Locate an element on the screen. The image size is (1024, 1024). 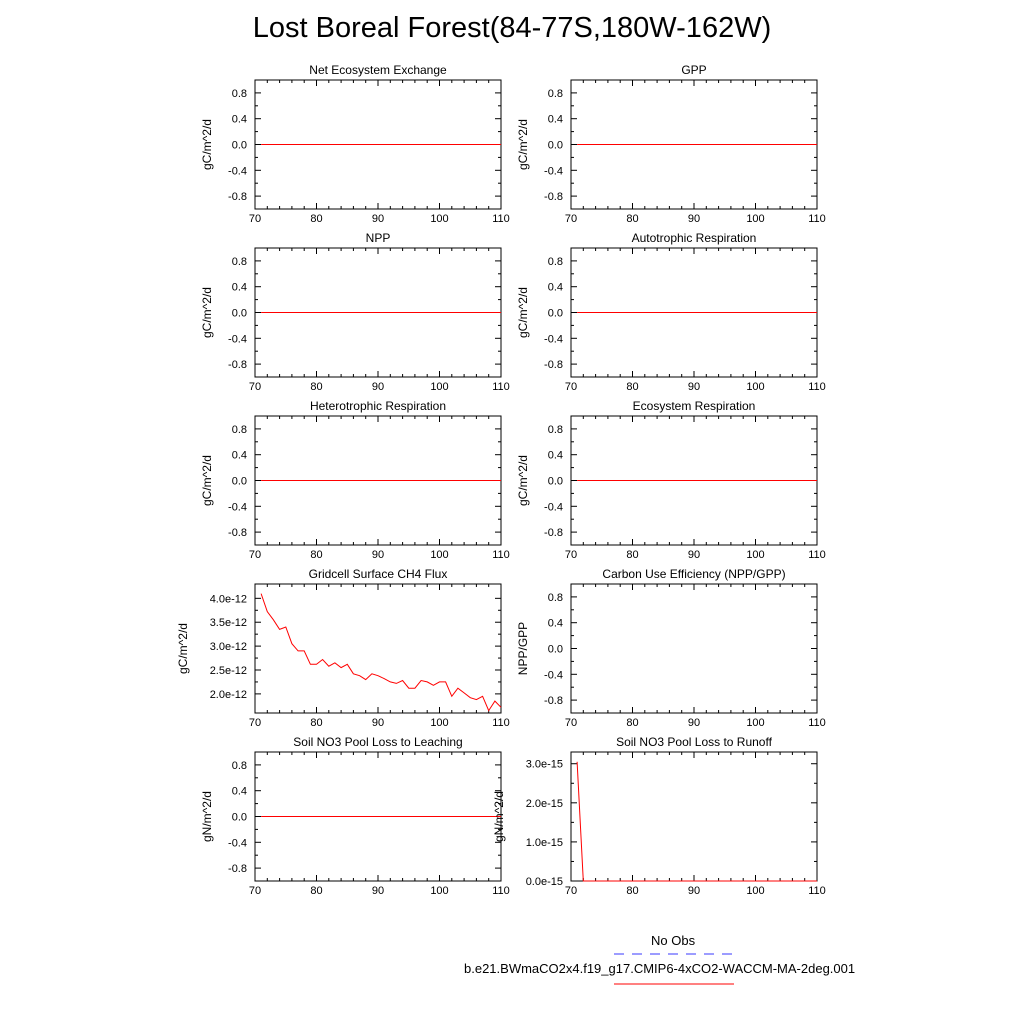
y-tick-label: 3.0e-12 is located at coordinates (228, 647).